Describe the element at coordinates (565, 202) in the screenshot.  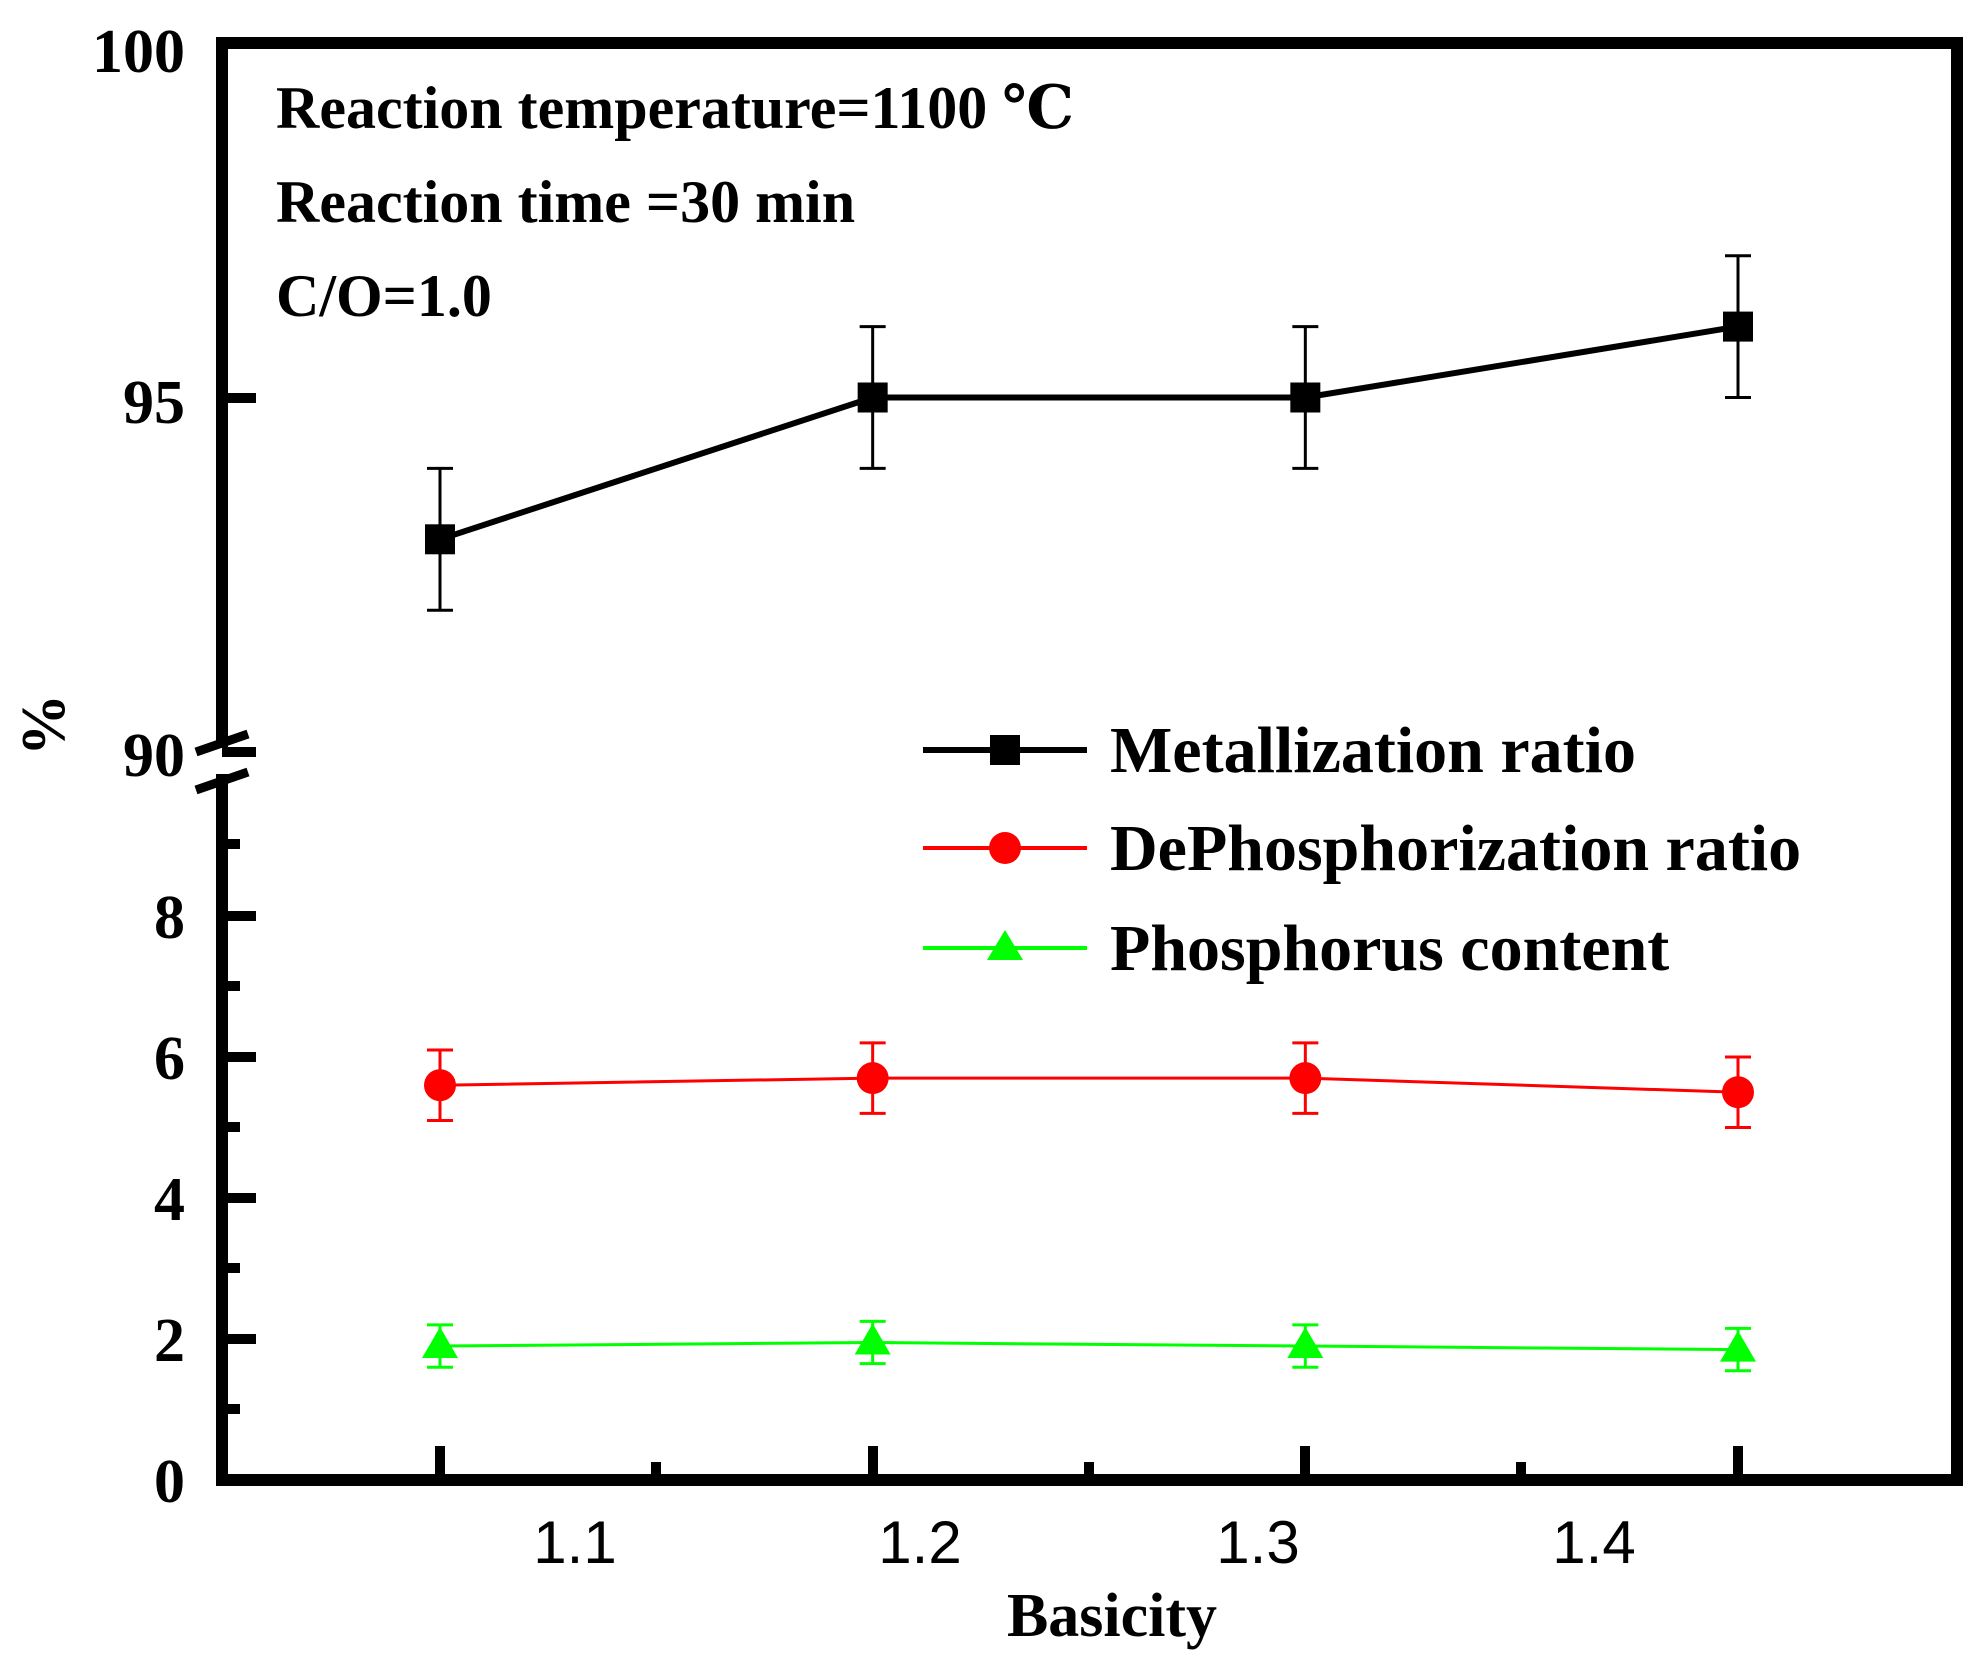
I see `annotation-time: Reaction time =30 min` at that location.